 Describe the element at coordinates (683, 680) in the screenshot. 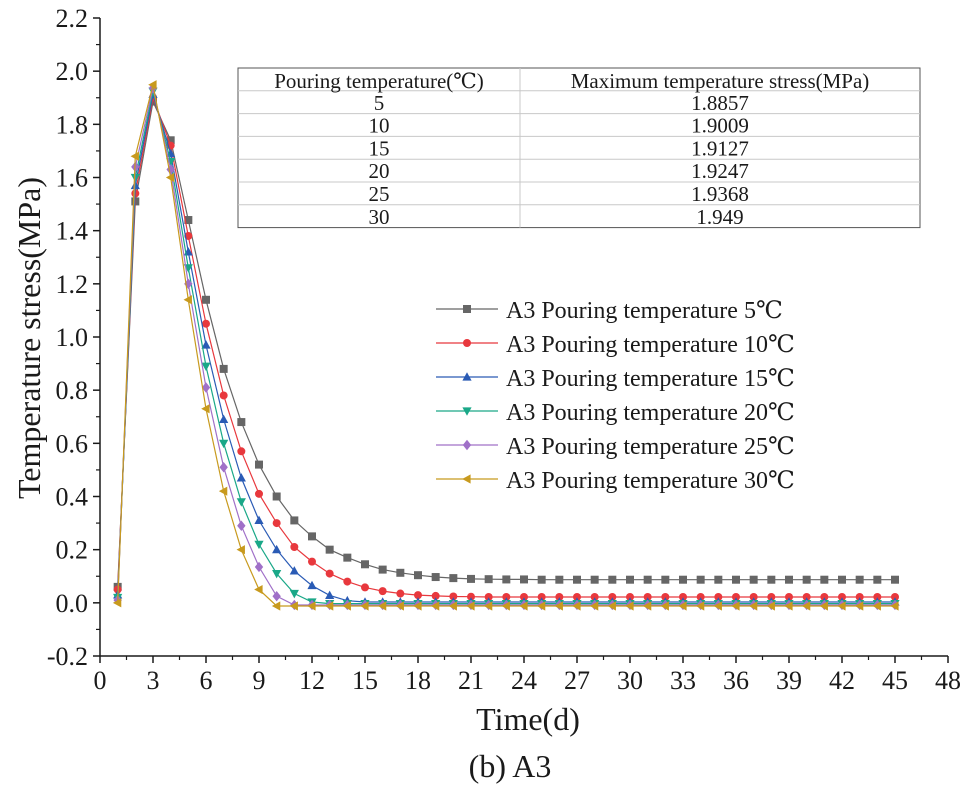

I see `x-tick-label: 33` at that location.